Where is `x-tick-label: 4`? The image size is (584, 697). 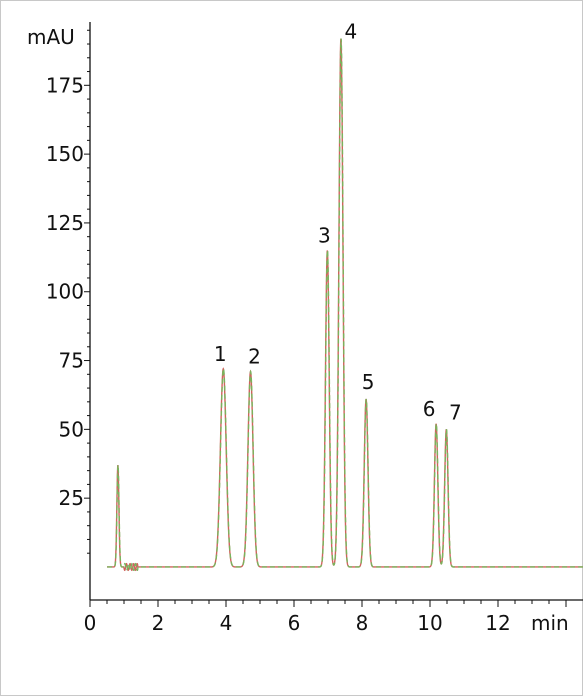
x-tick-label: 4 is located at coordinates (226, 623).